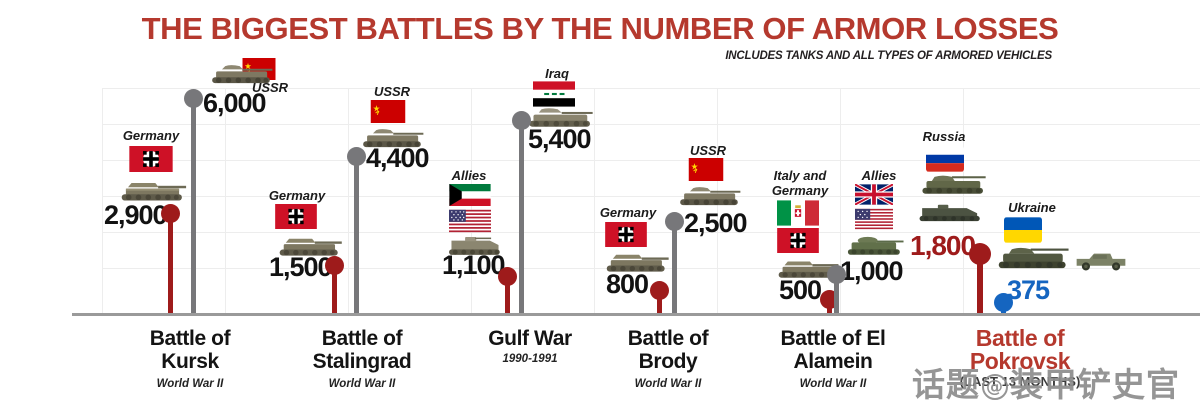  I want to click on side-label-germany-brody: Germany, so click(628, 212).